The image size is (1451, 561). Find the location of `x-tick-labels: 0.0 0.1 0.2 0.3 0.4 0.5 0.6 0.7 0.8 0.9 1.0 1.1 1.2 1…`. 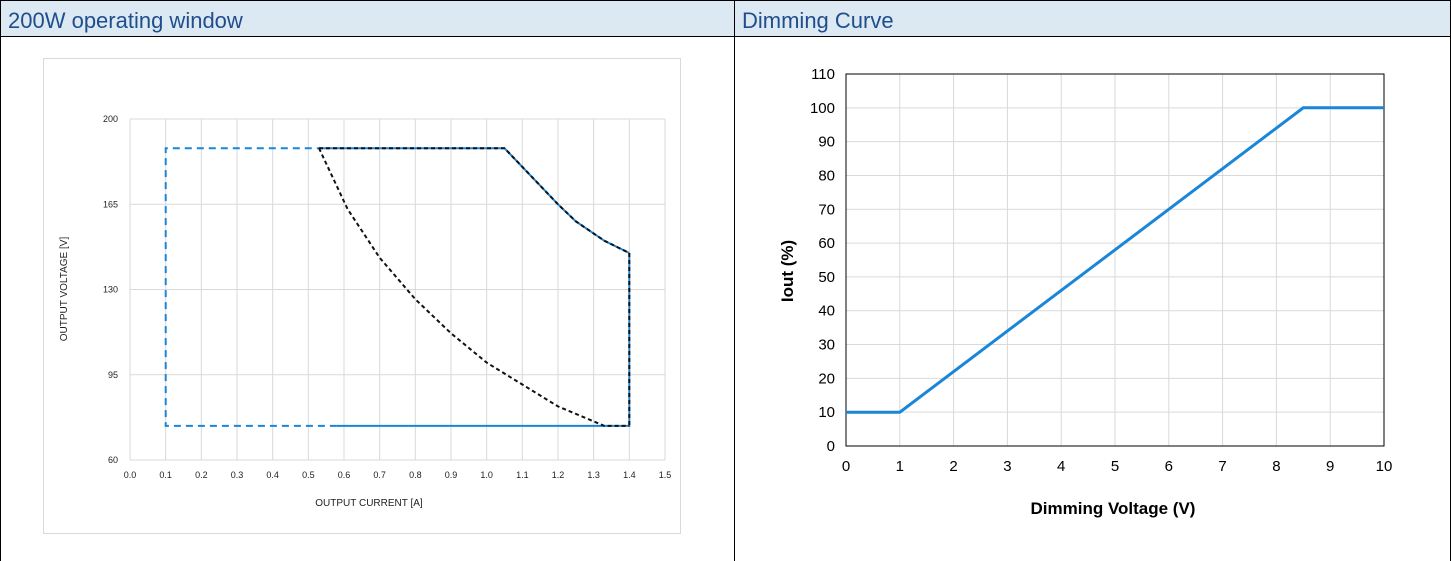

x-tick-labels: 0.0 0.1 0.2 0.3 0.4 0.5 0.6 0.7 0.8 0.9 1.0 1.1 1.2 1… is located at coordinates (398, 475).